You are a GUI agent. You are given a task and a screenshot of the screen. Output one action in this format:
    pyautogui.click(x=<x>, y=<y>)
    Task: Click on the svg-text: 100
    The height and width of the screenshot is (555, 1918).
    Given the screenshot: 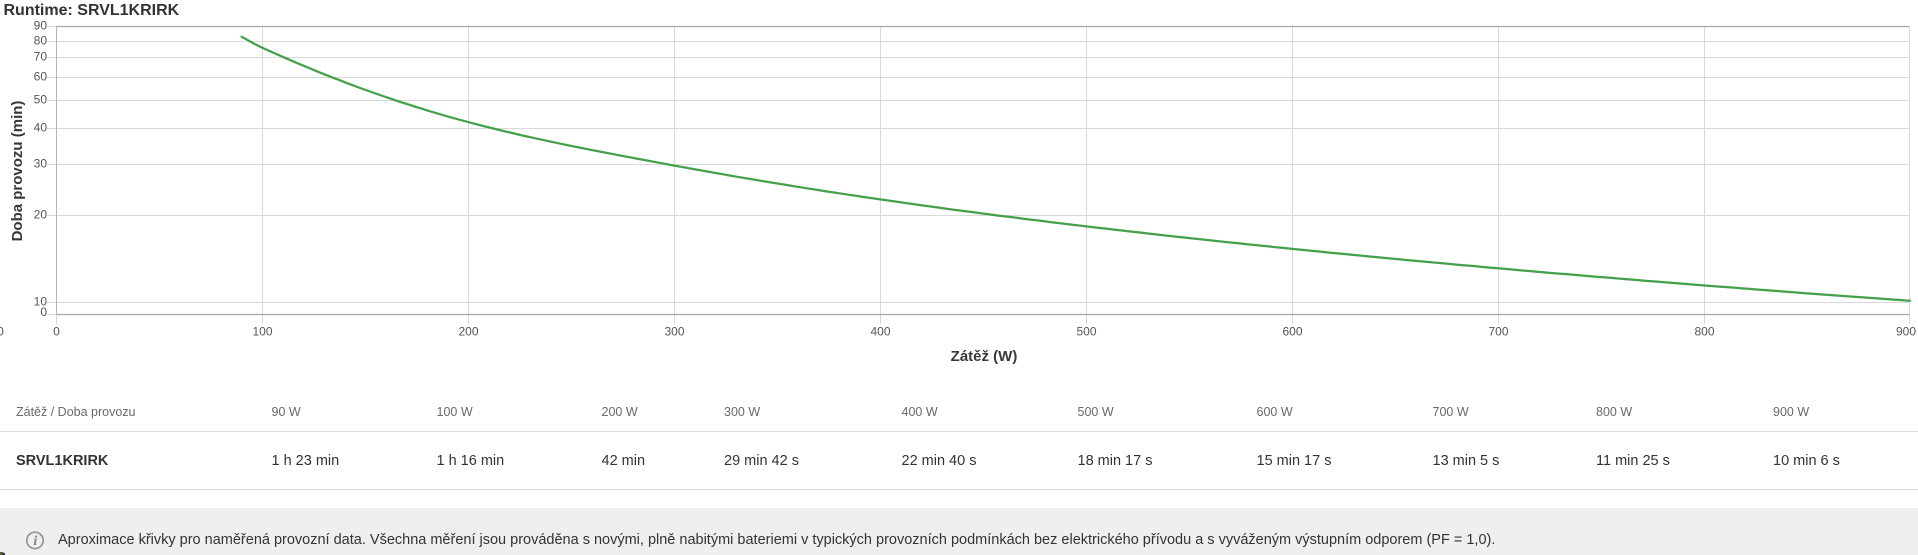 What is the action you would take?
    pyautogui.click(x=262, y=332)
    